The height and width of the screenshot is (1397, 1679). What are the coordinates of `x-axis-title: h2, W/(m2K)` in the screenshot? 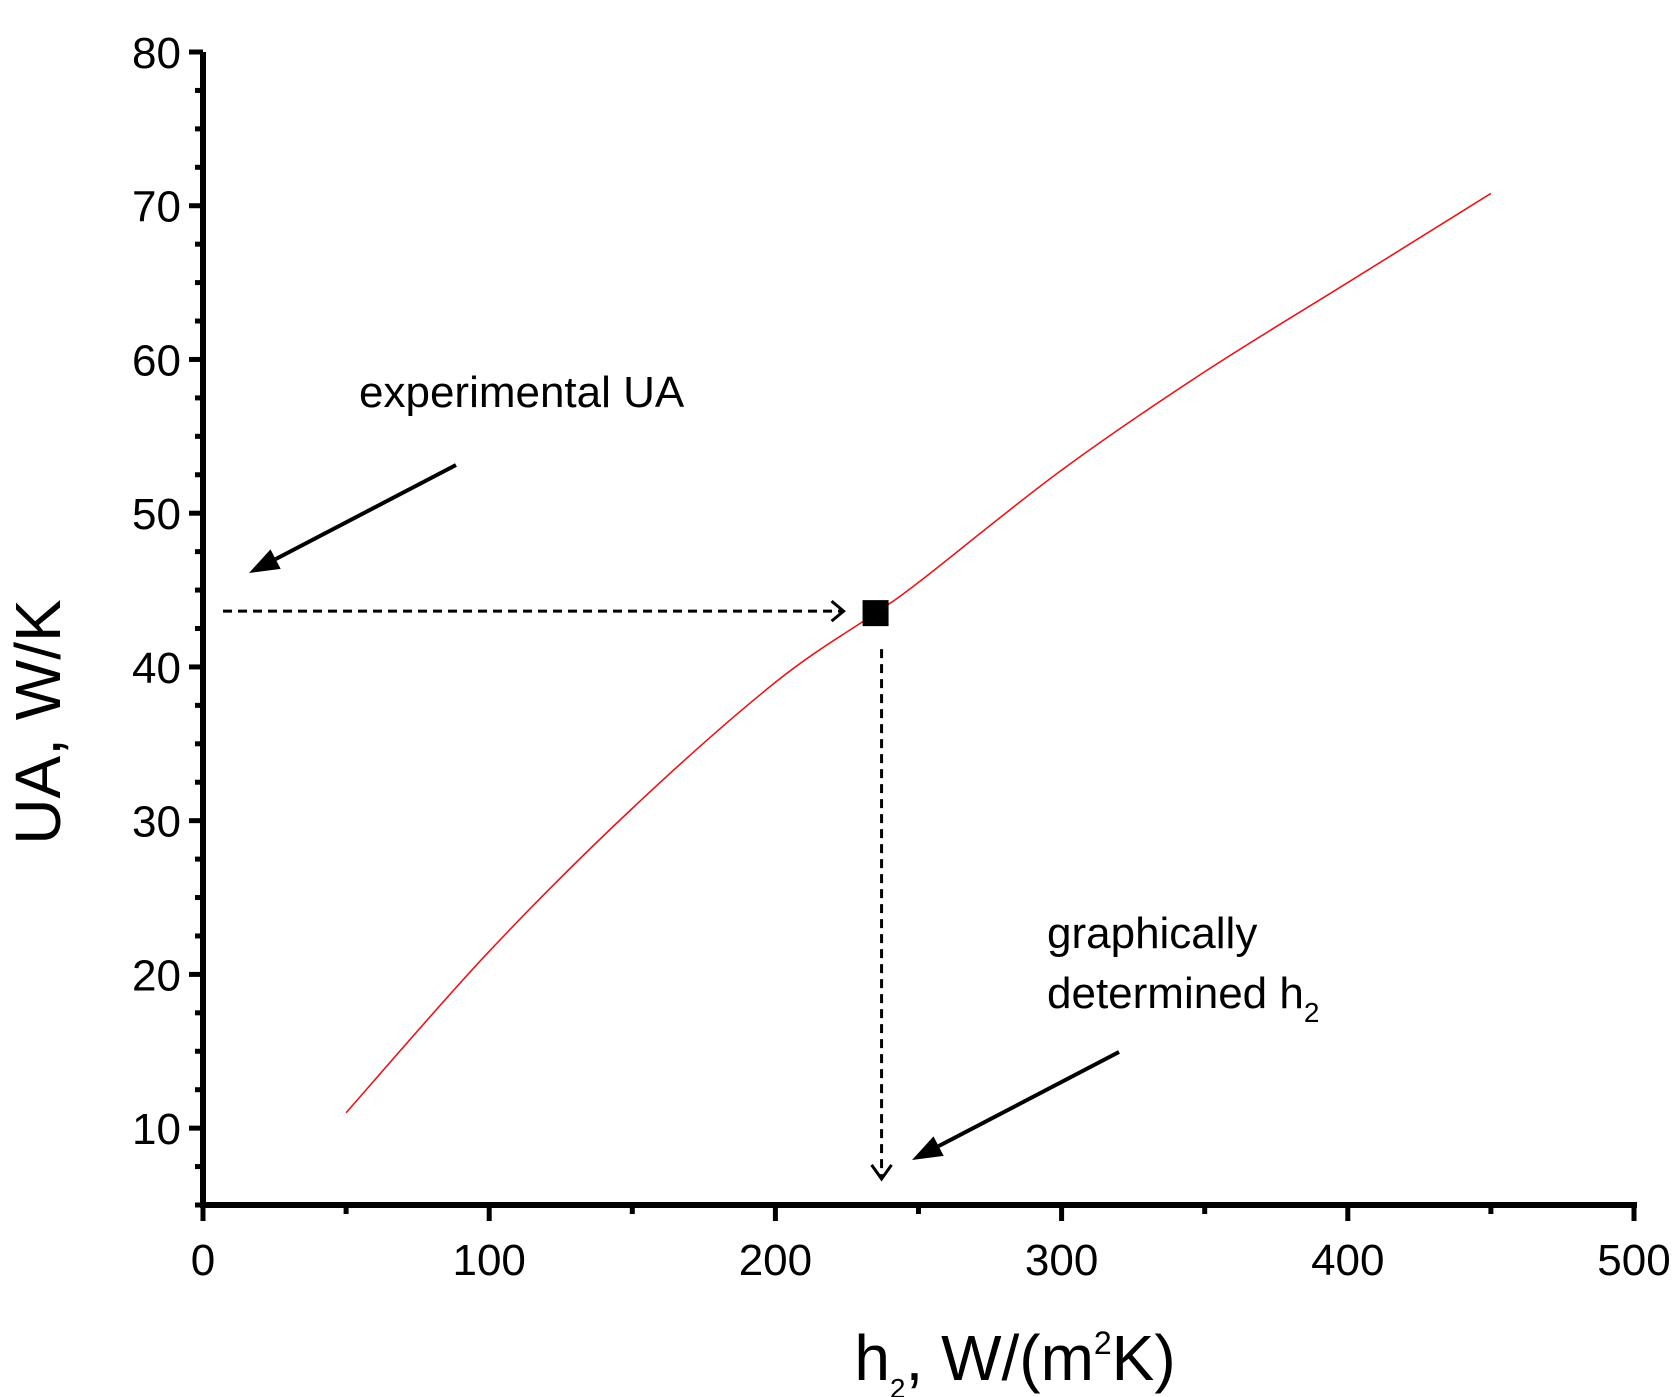 It's located at (1014, 1359).